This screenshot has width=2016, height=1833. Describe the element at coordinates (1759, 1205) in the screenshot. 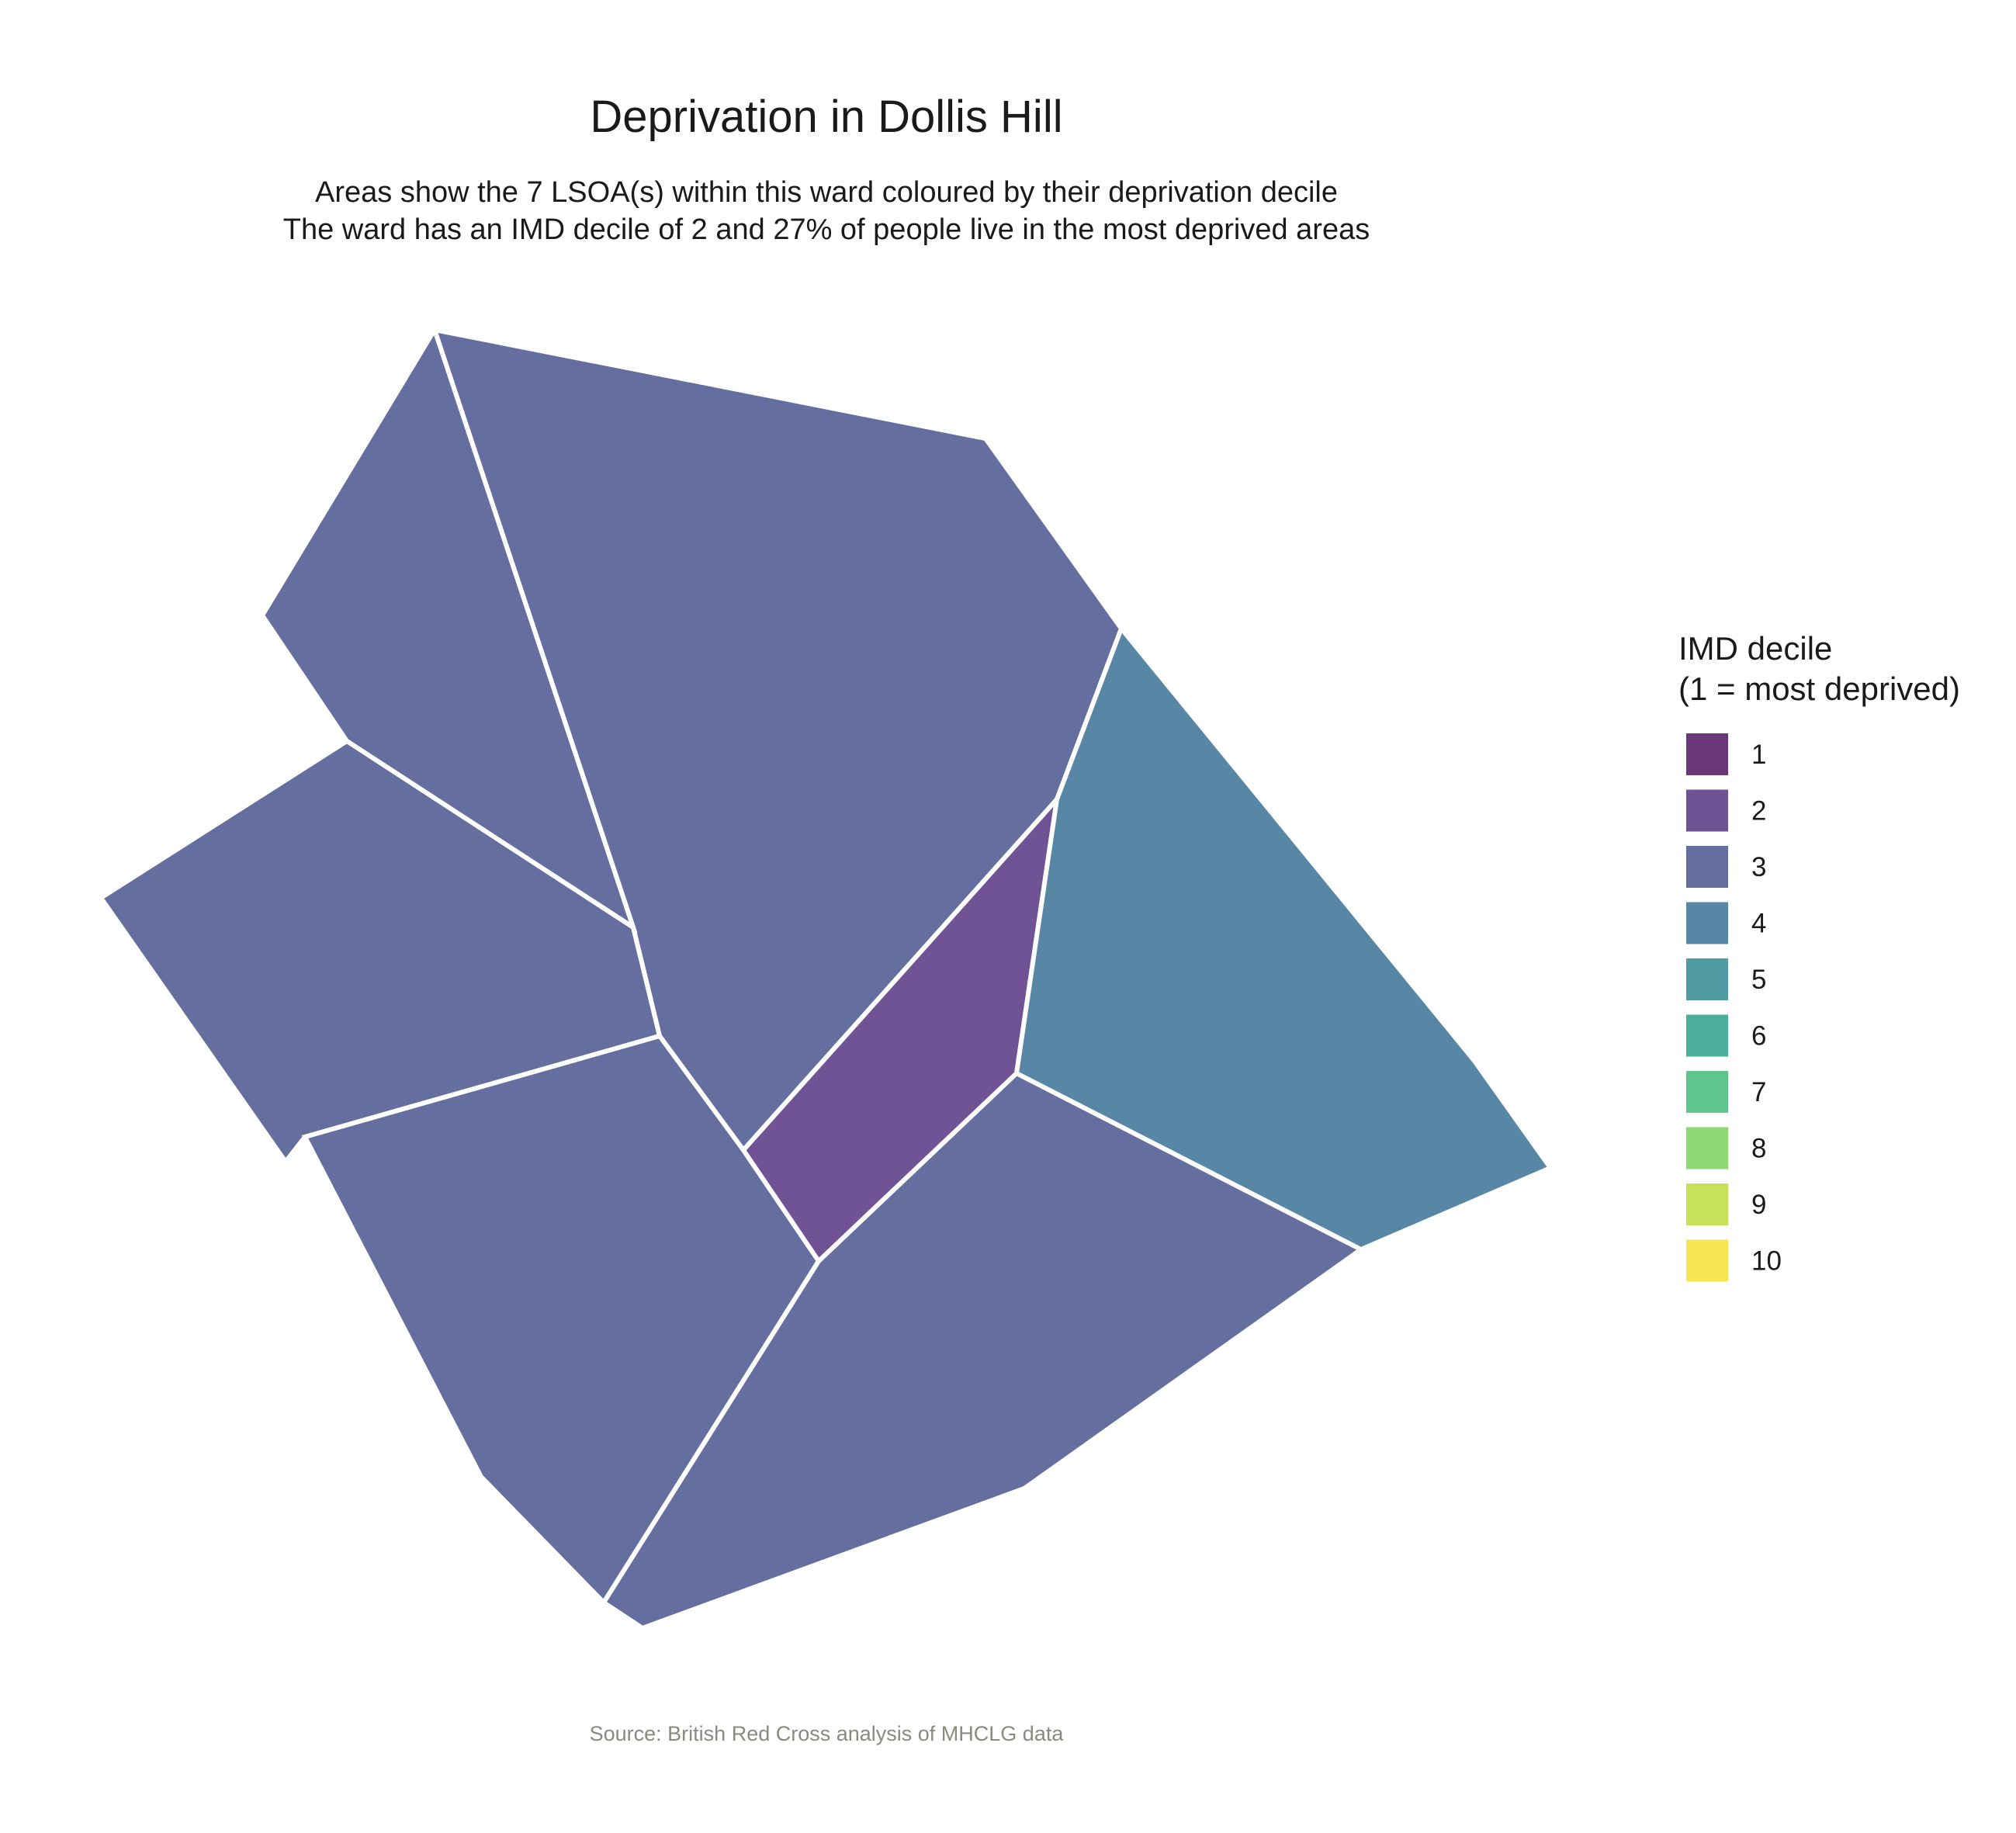

I see `legend-label-9: 9` at that location.